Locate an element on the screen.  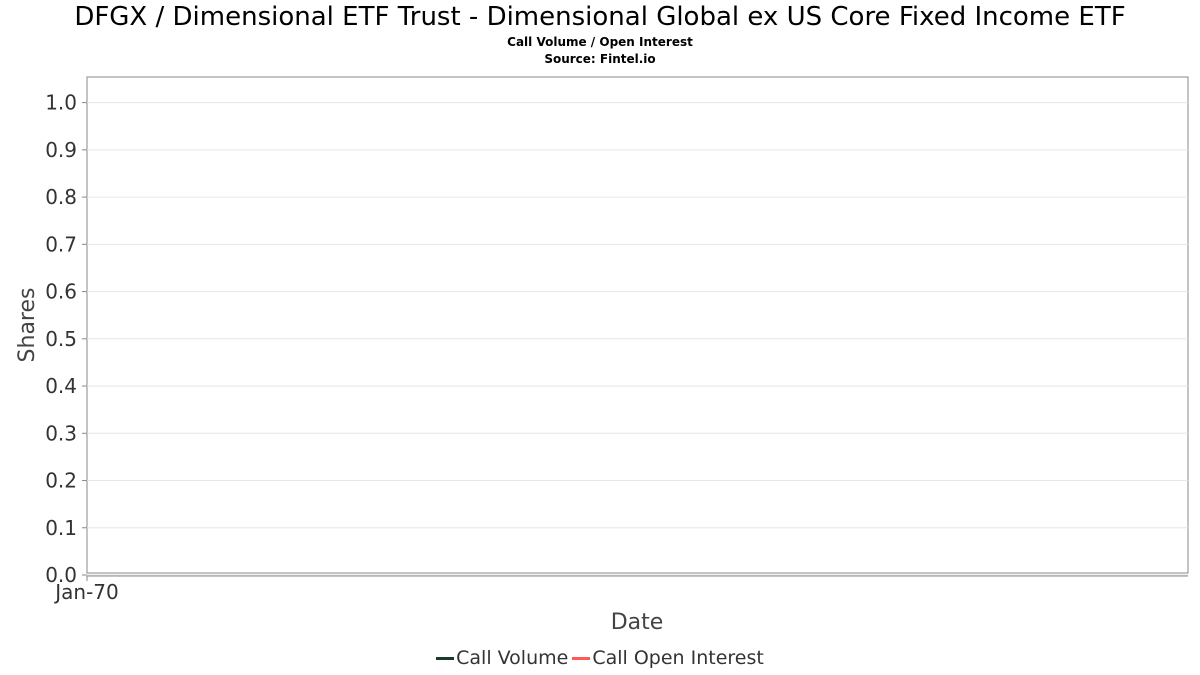
legend-item-call-open-interest: Call Open Interest is located at coordinates (668, 658).